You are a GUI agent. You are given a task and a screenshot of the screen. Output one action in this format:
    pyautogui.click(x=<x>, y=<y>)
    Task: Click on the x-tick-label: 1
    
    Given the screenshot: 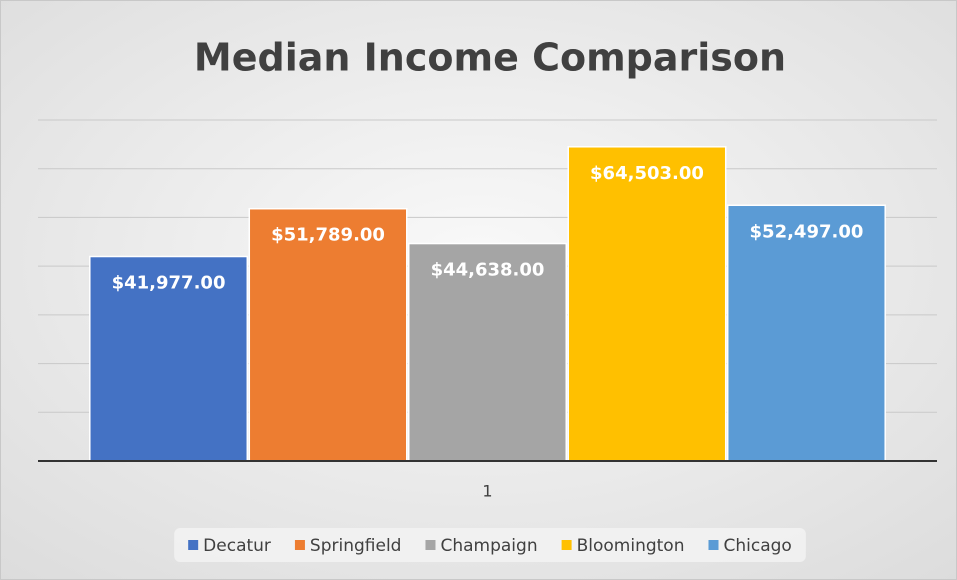 What is the action you would take?
    pyautogui.click(x=487, y=491)
    